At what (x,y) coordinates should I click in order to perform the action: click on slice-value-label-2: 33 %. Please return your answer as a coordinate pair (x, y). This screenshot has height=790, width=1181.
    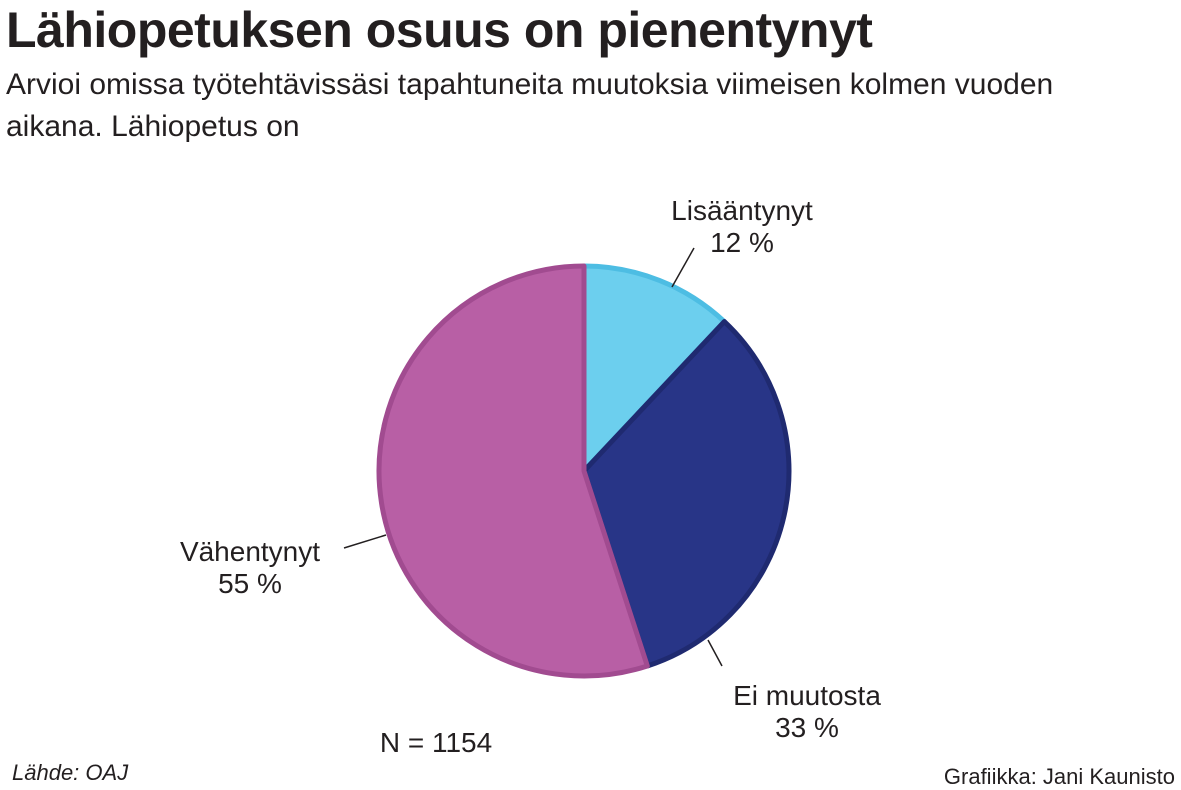
    Looking at the image, I should click on (807, 727).